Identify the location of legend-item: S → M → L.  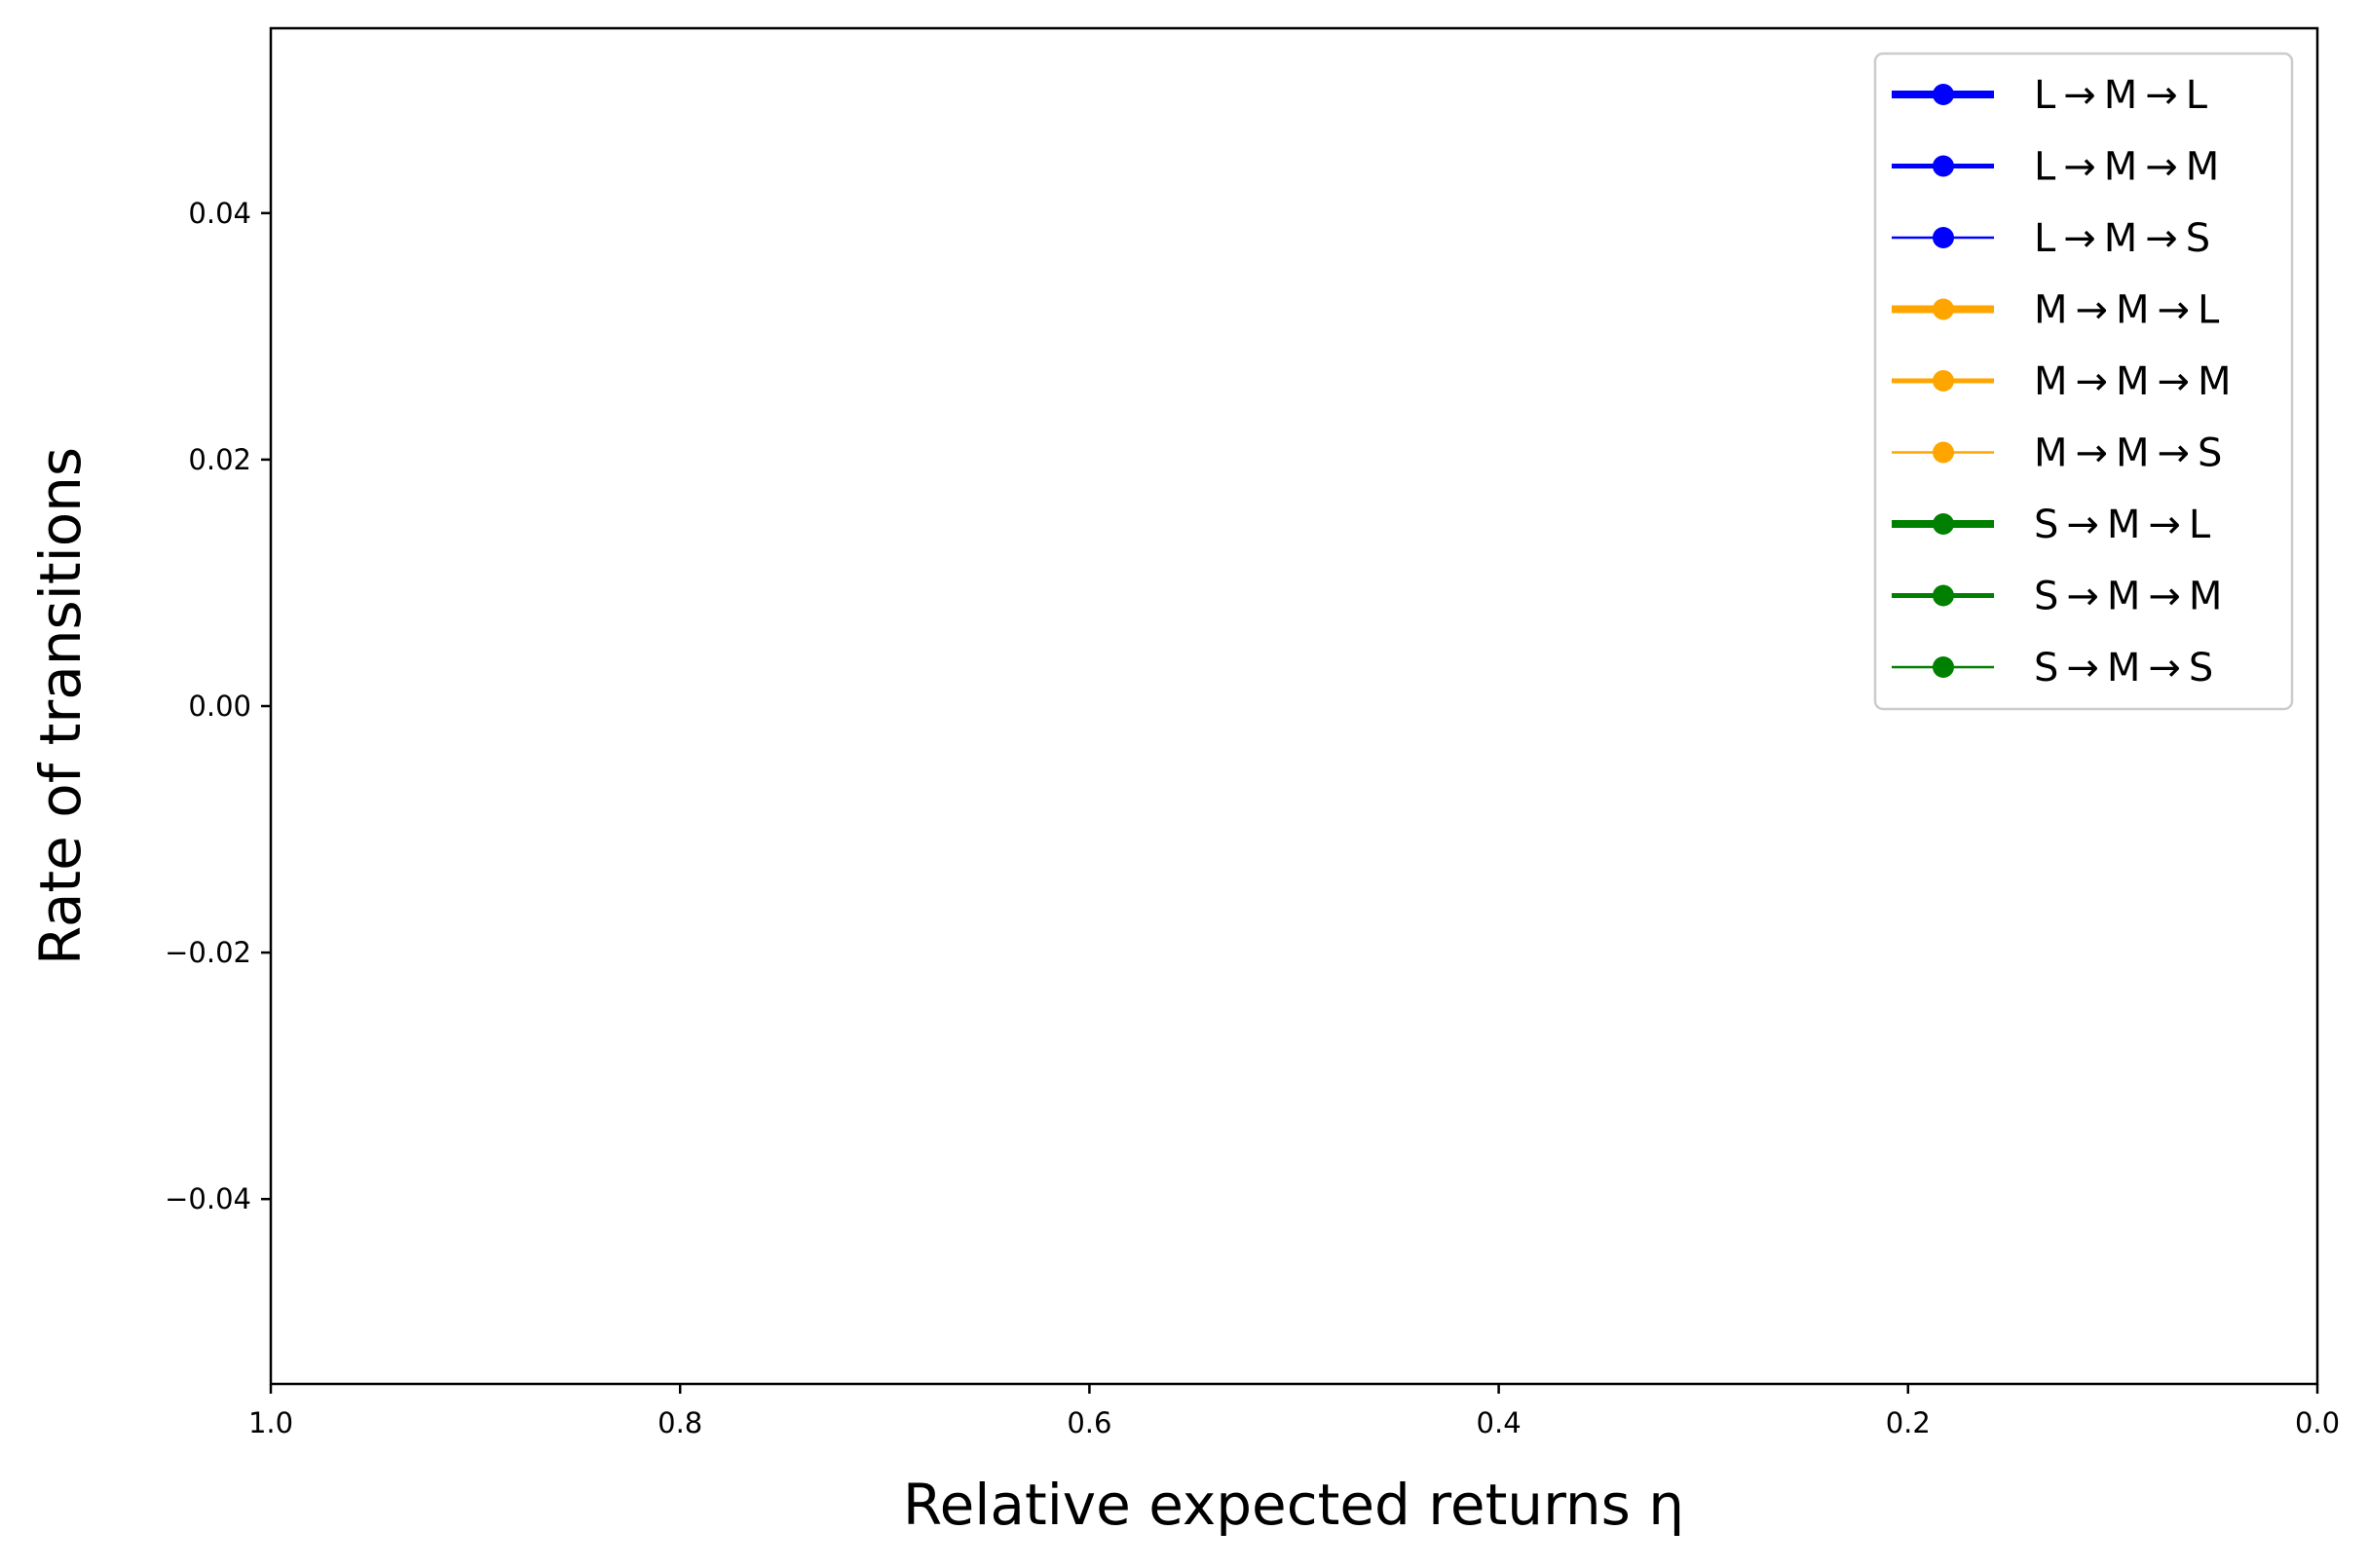
(2052, 525).